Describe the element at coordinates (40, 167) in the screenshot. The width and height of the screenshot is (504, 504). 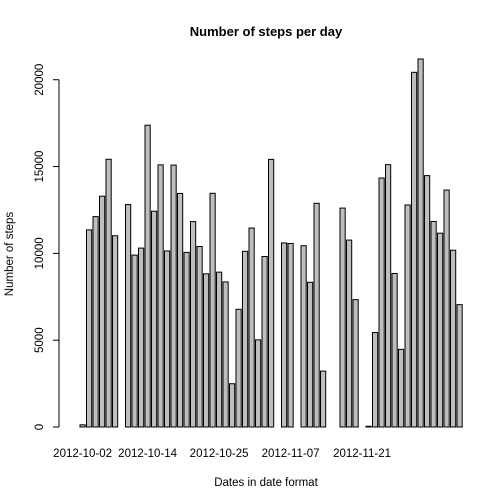
I see `y-tick-label-15000: 15000` at that location.